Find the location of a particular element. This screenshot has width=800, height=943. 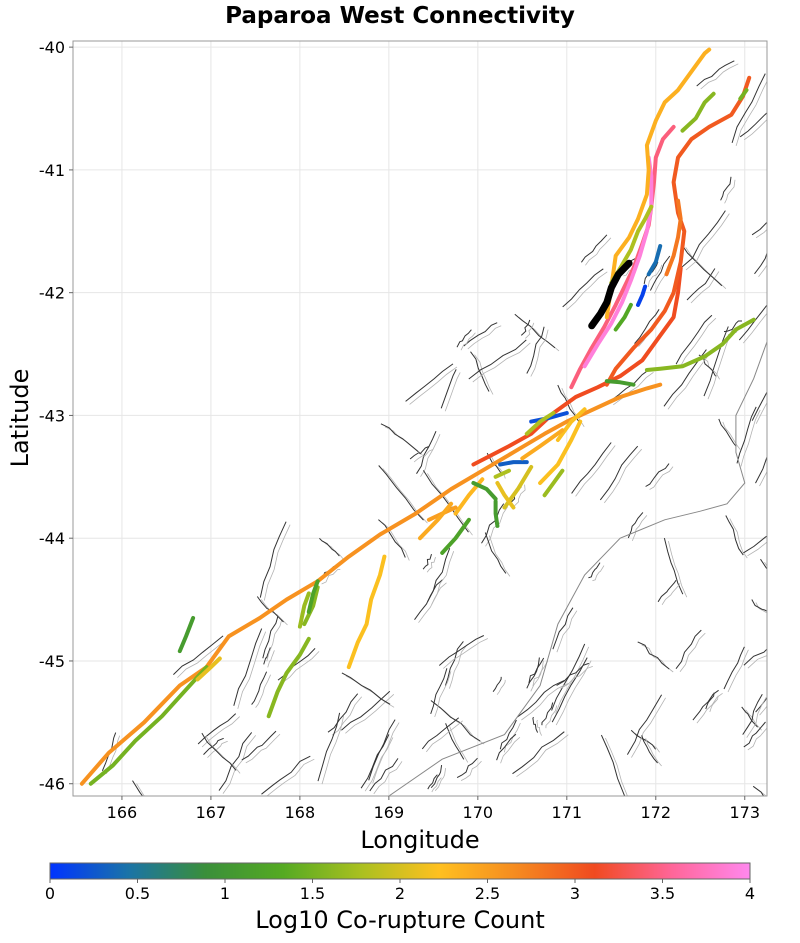

colorbar-label: Log10 Co-rupture Count is located at coordinates (400, 920).